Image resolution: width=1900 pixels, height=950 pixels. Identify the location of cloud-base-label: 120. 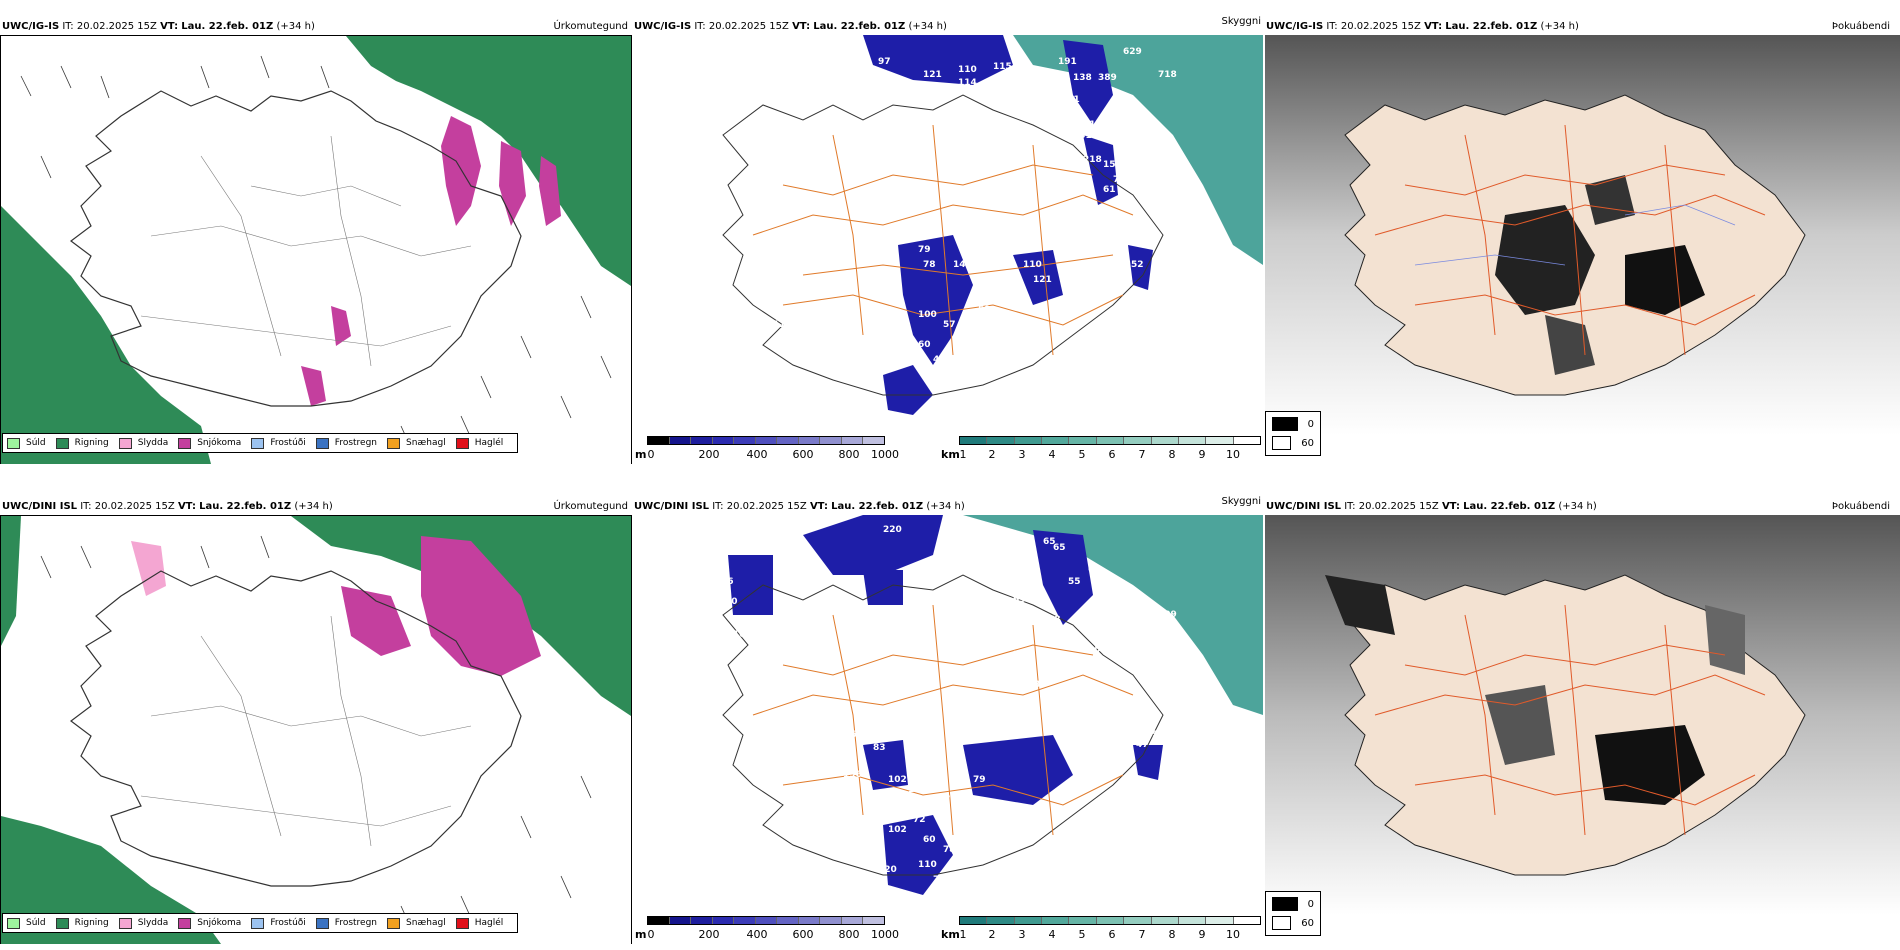
(887, 870).